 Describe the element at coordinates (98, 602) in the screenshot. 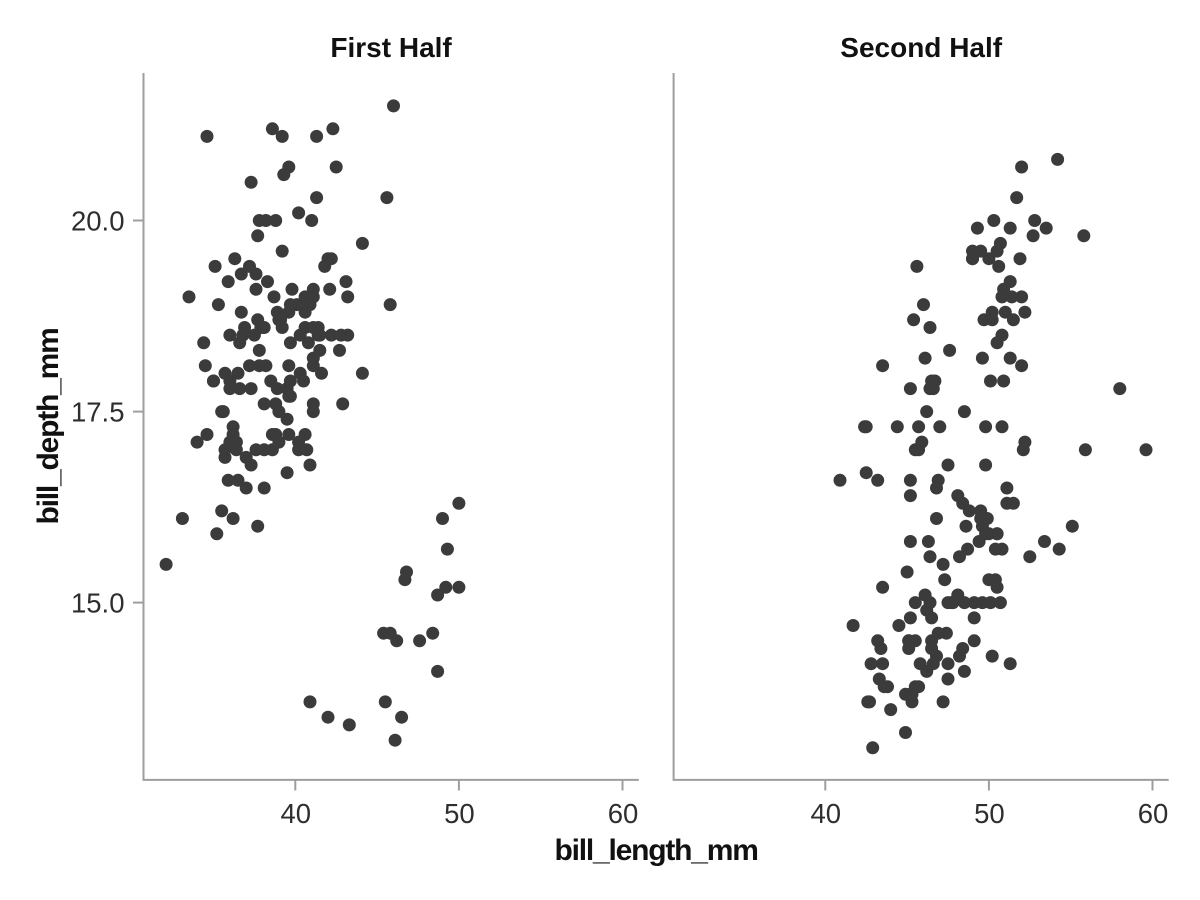

I see `svg-text: 15.0` at that location.